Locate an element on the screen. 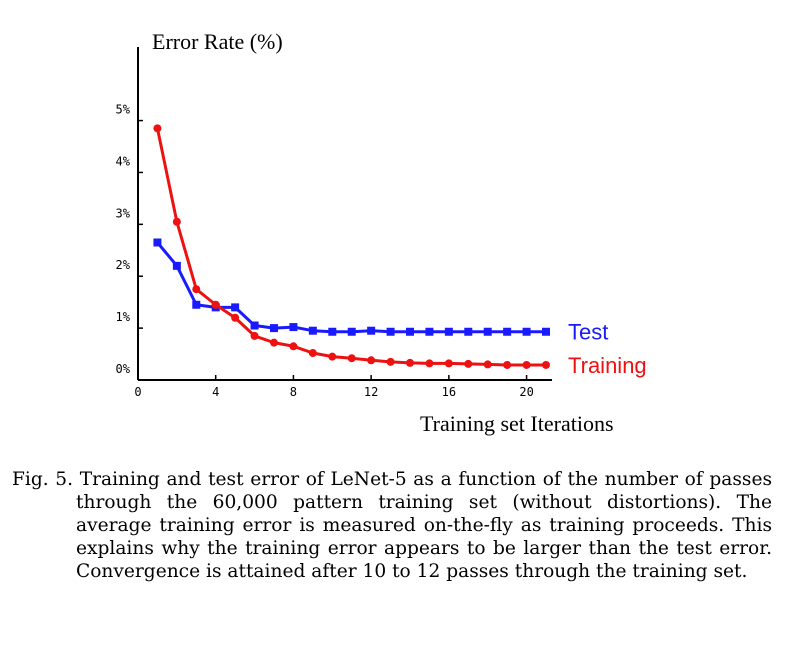 This screenshot has height=651, width=795. y-tick-label: 3% is located at coordinates (123, 213).